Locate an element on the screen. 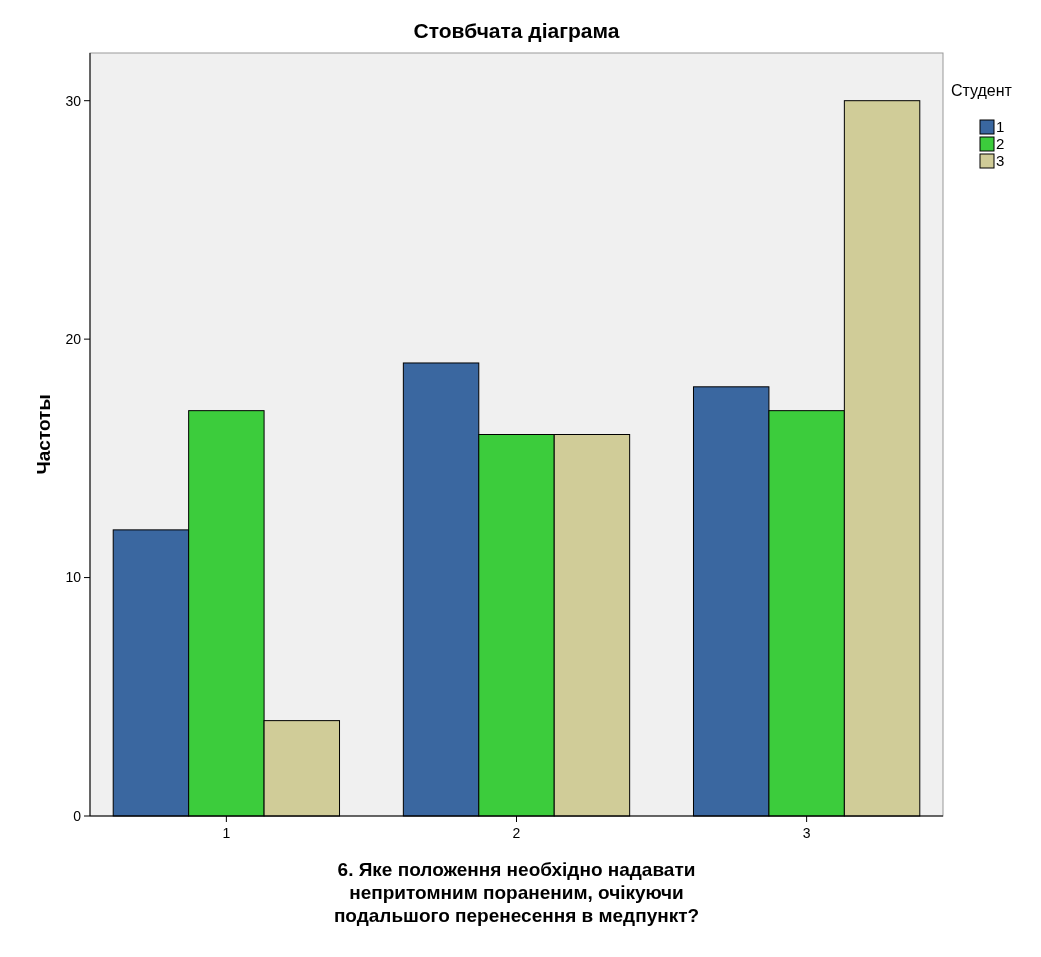 The image size is (1041, 957). x-axis-title: 6. Яке положення необхідно надавати непритомним пораненим, очікуючи подальшого перенесення в медпункт? is located at coordinates (516, 892).